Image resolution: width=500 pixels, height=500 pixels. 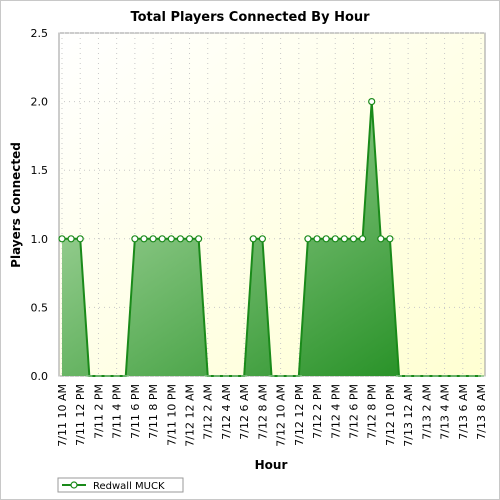 I want to click on x-tick-label: 7/12 4 AM, so click(x=226, y=412).